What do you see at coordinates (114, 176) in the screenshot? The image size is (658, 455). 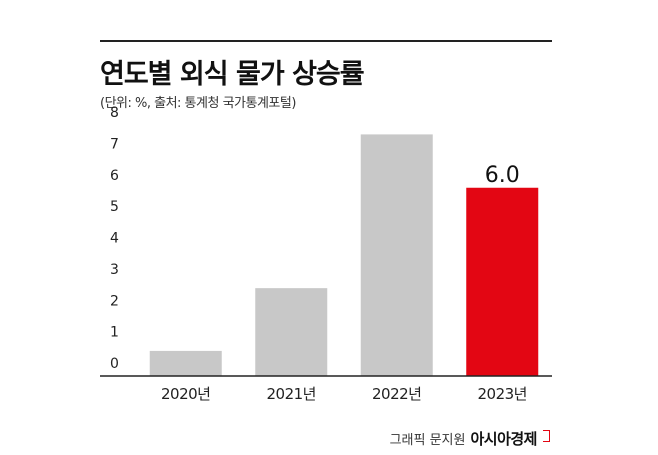 I see `y-tick-label: 6` at bounding box center [114, 176].